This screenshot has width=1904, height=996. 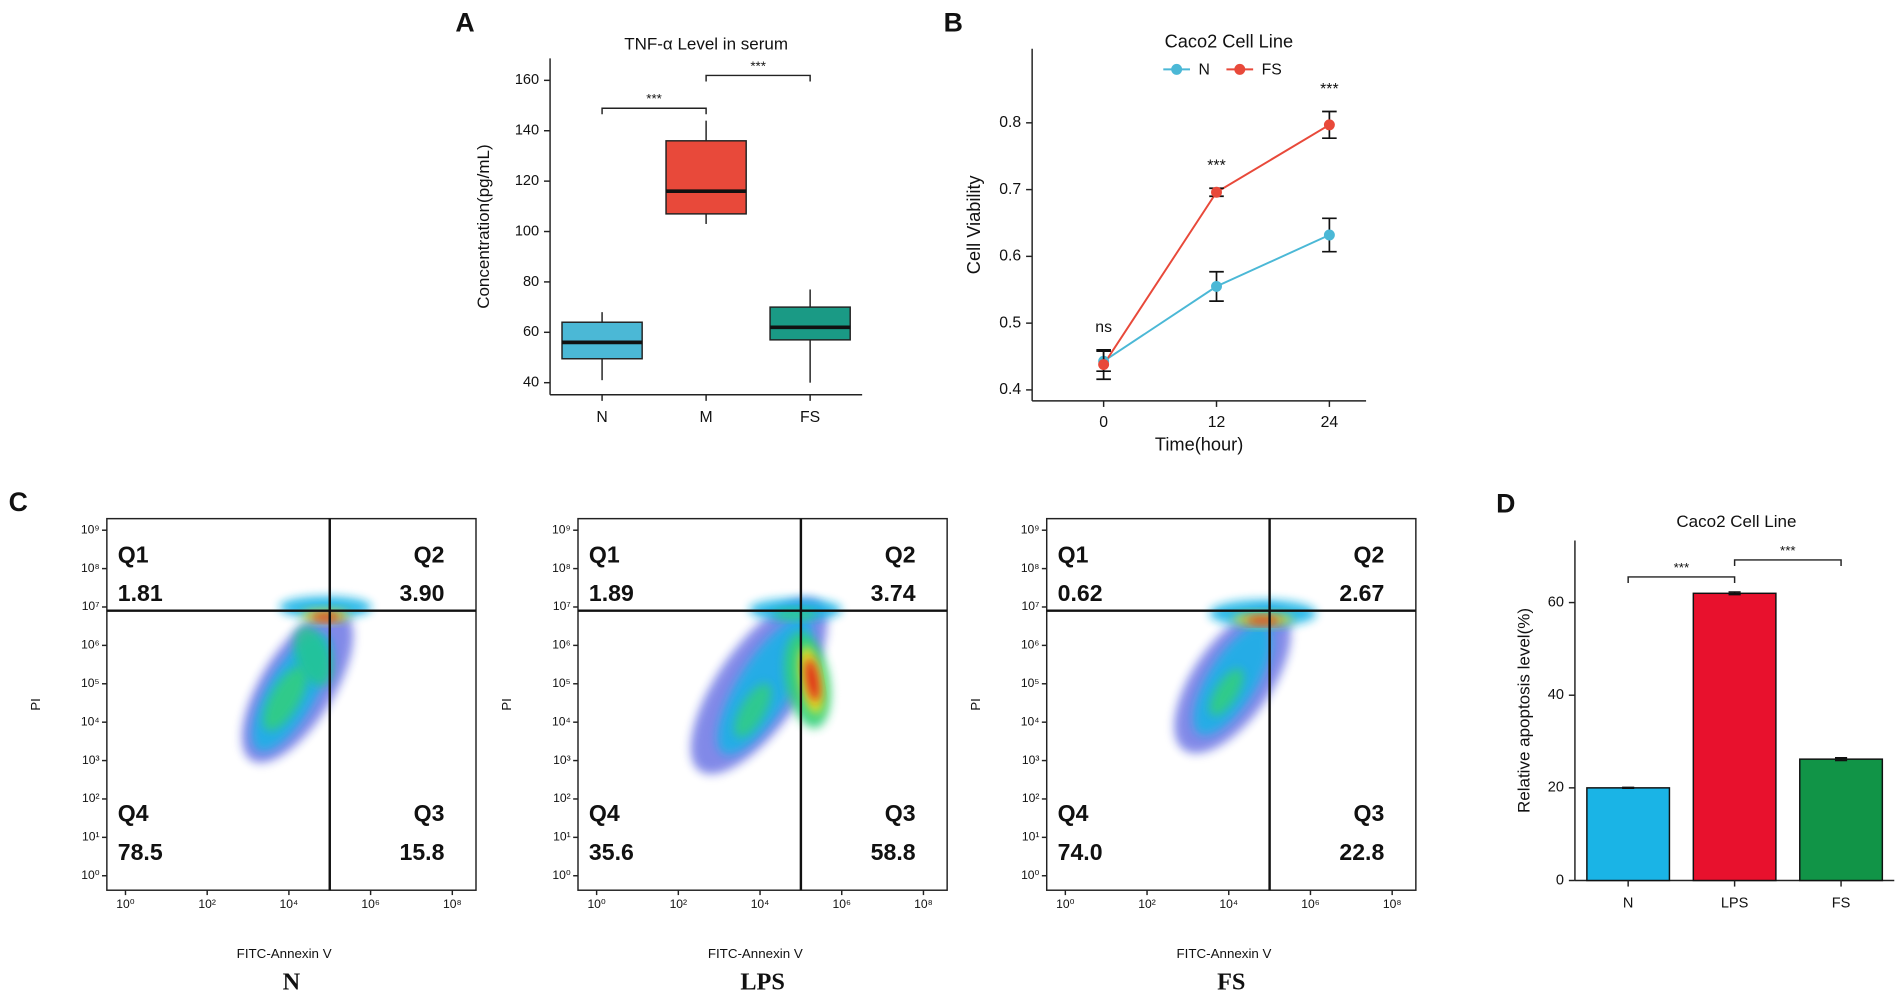 What do you see at coordinates (527, 181) in the screenshot?
I see `y-tick-label: 120` at bounding box center [527, 181].